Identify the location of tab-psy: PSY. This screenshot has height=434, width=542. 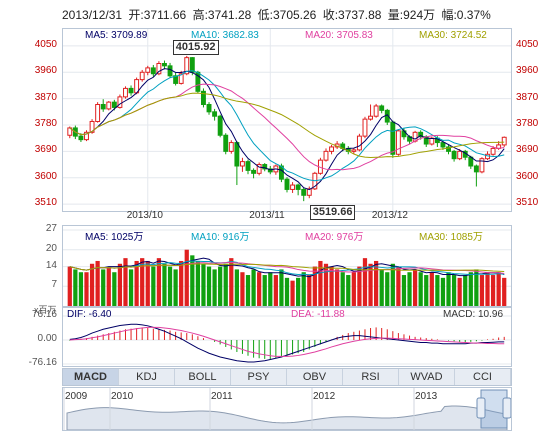
(259, 377).